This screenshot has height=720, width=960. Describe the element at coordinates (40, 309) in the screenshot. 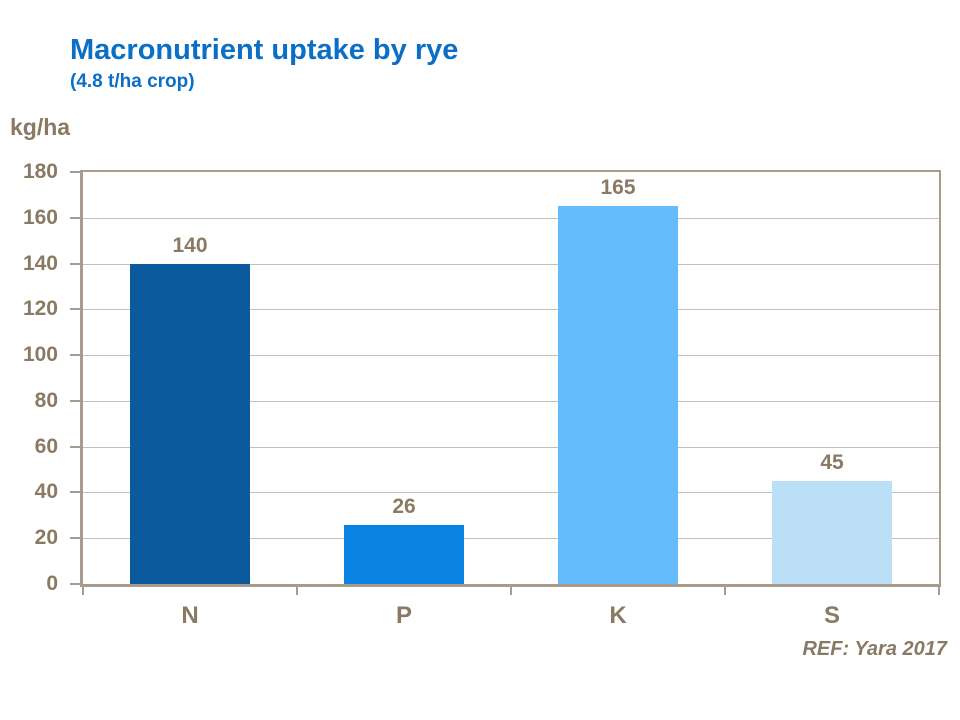

I see `y-tick-label: 120` at that location.